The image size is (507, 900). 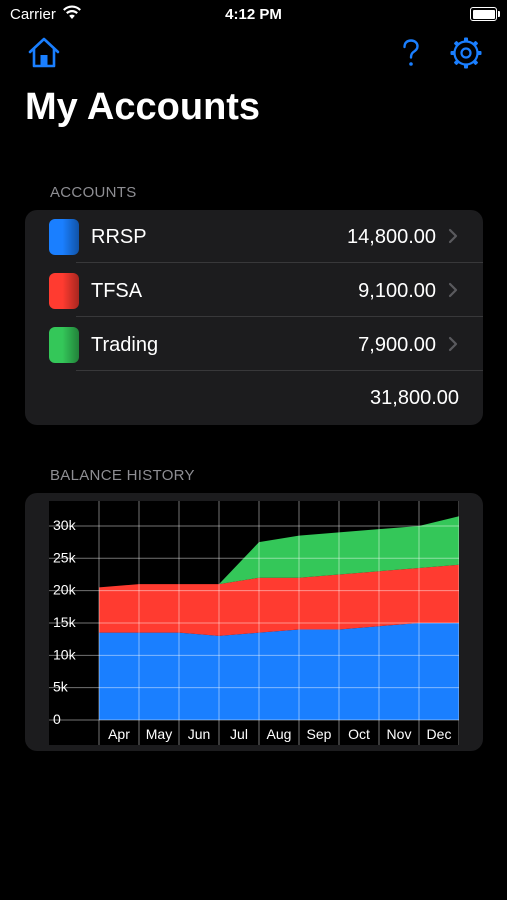 I want to click on help-icon, so click(x=411, y=52).